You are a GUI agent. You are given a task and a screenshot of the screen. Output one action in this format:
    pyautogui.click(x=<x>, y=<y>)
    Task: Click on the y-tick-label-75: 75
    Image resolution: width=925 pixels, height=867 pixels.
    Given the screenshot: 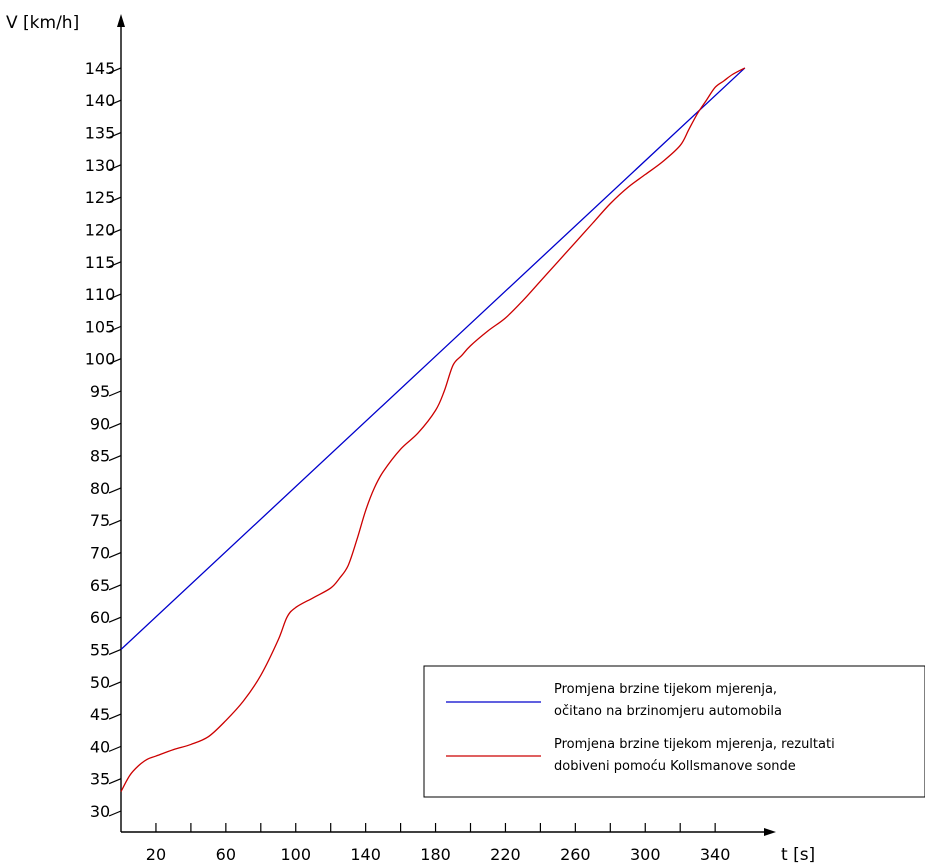 What is the action you would take?
    pyautogui.click(x=100, y=520)
    